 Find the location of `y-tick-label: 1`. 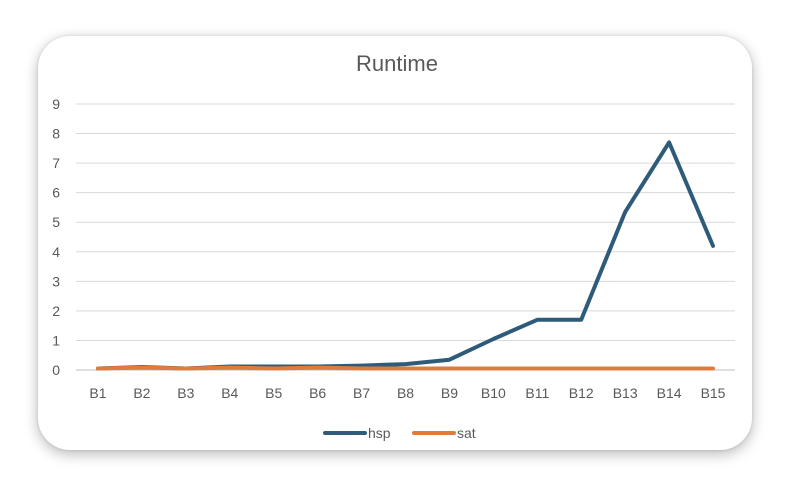

y-tick-label: 1 is located at coordinates (56, 340).